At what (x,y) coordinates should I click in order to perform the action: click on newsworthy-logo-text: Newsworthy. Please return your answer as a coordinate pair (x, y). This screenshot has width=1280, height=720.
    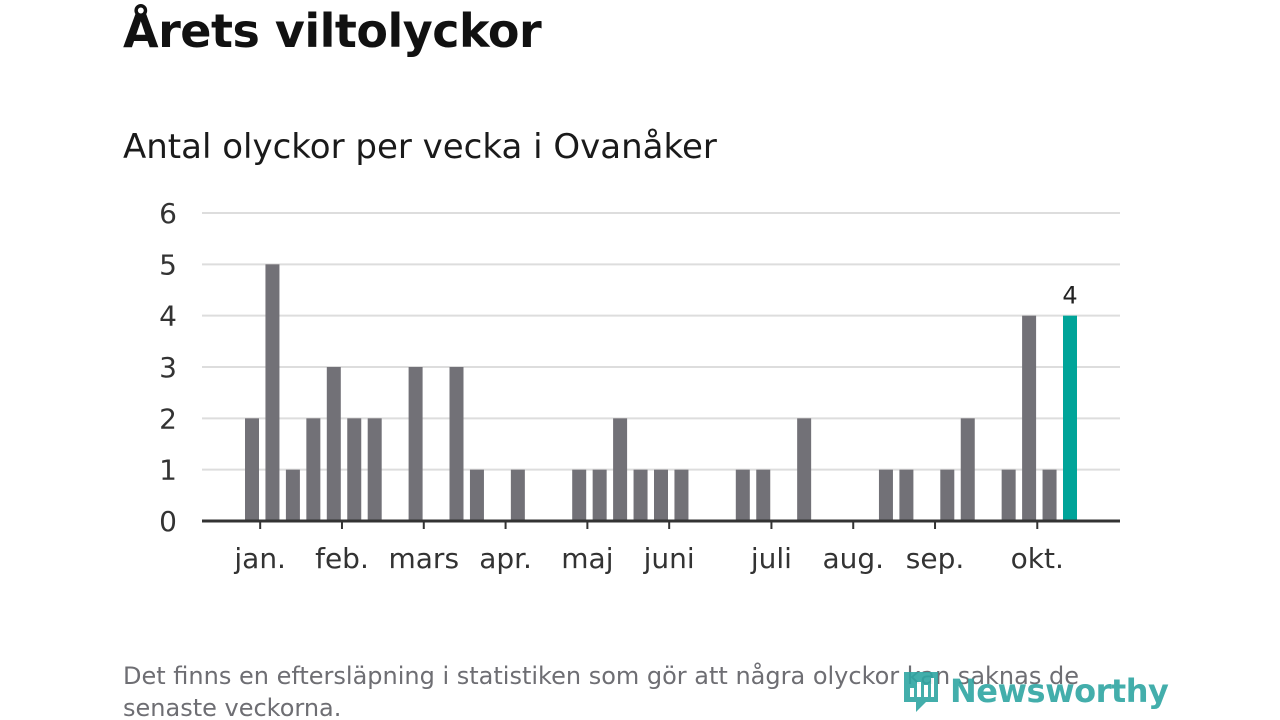
    Looking at the image, I should click on (1059, 691).